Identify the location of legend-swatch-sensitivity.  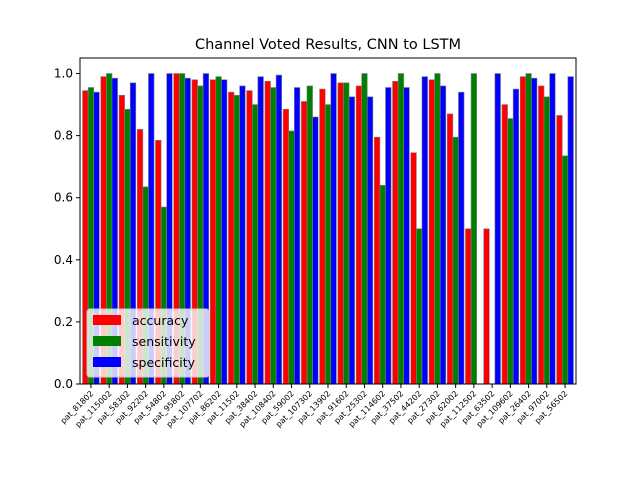
(107, 341).